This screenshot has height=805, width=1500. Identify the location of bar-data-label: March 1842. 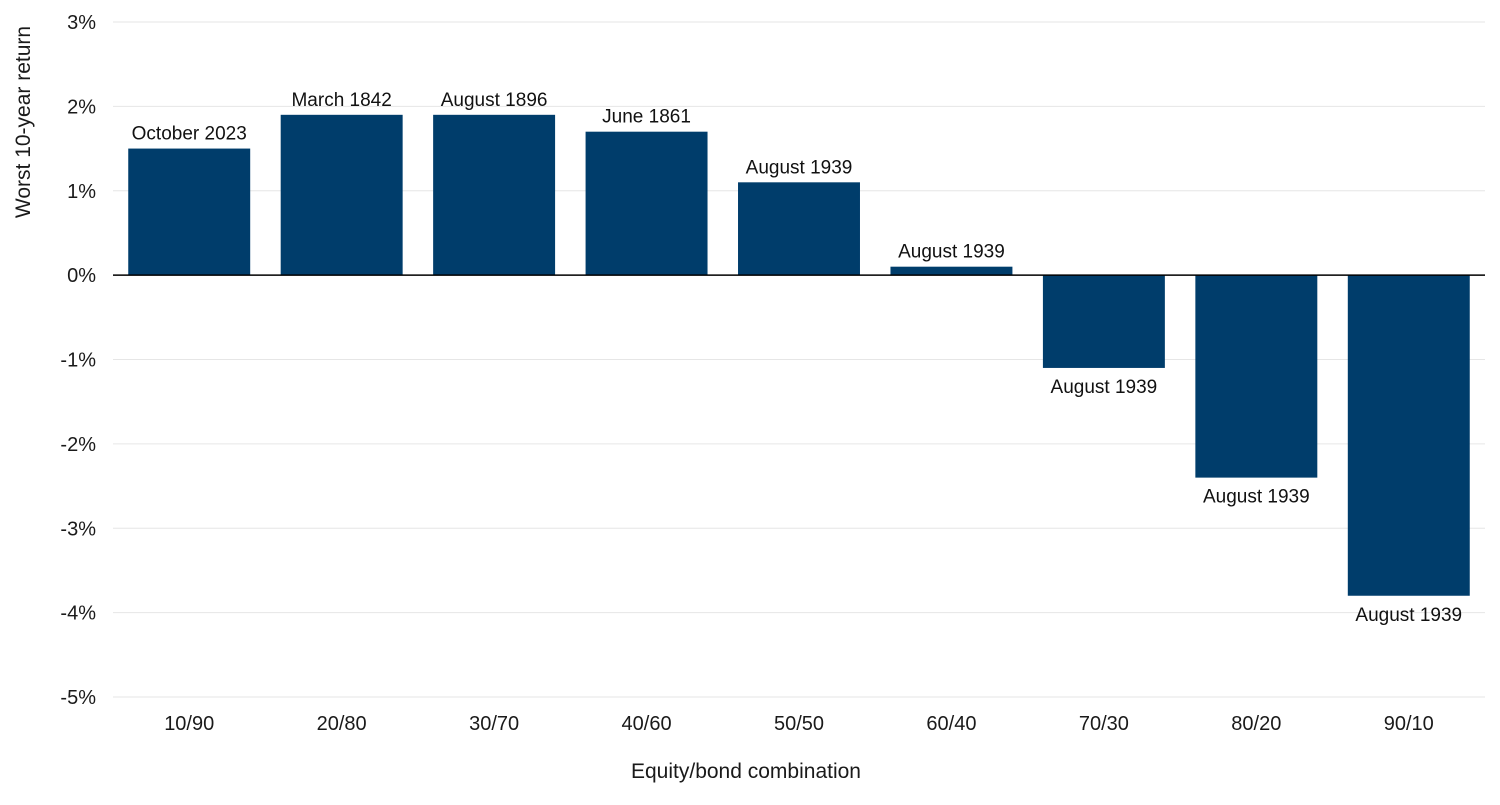
(341, 100).